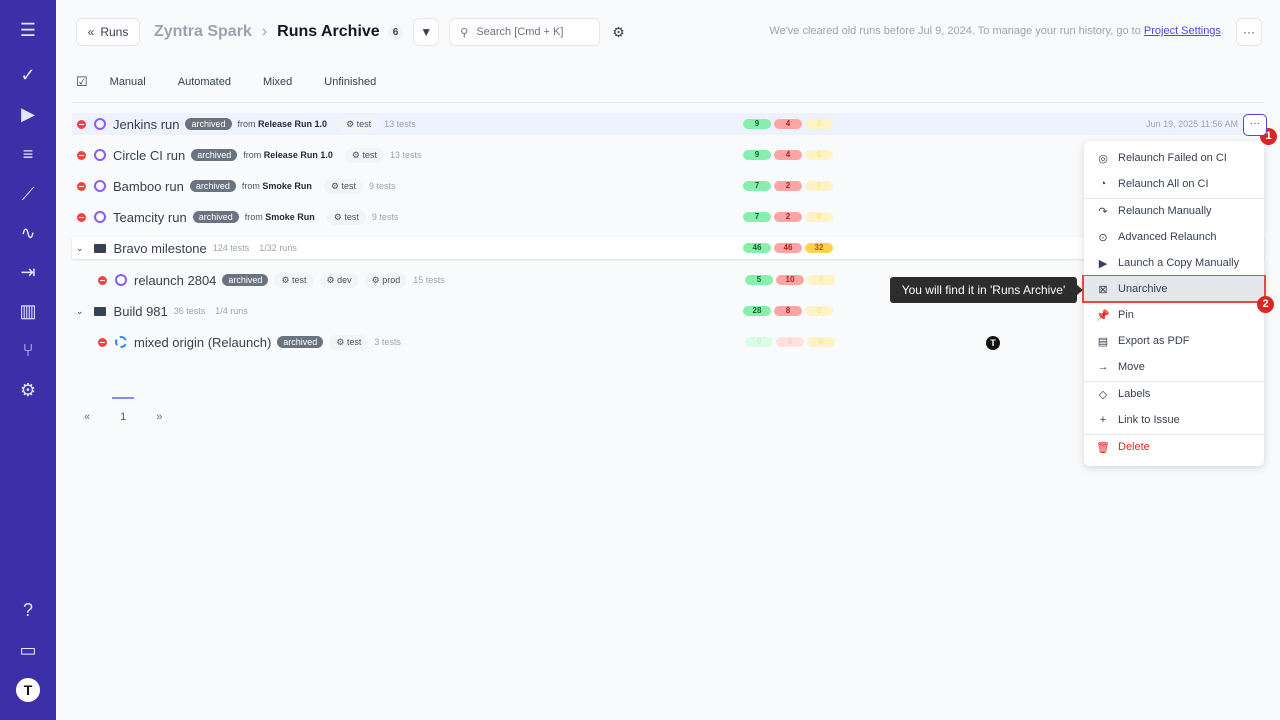 Image resolution: width=1280 pixels, height=720 pixels. I want to click on select-all-icon: ☑, so click(82, 81).